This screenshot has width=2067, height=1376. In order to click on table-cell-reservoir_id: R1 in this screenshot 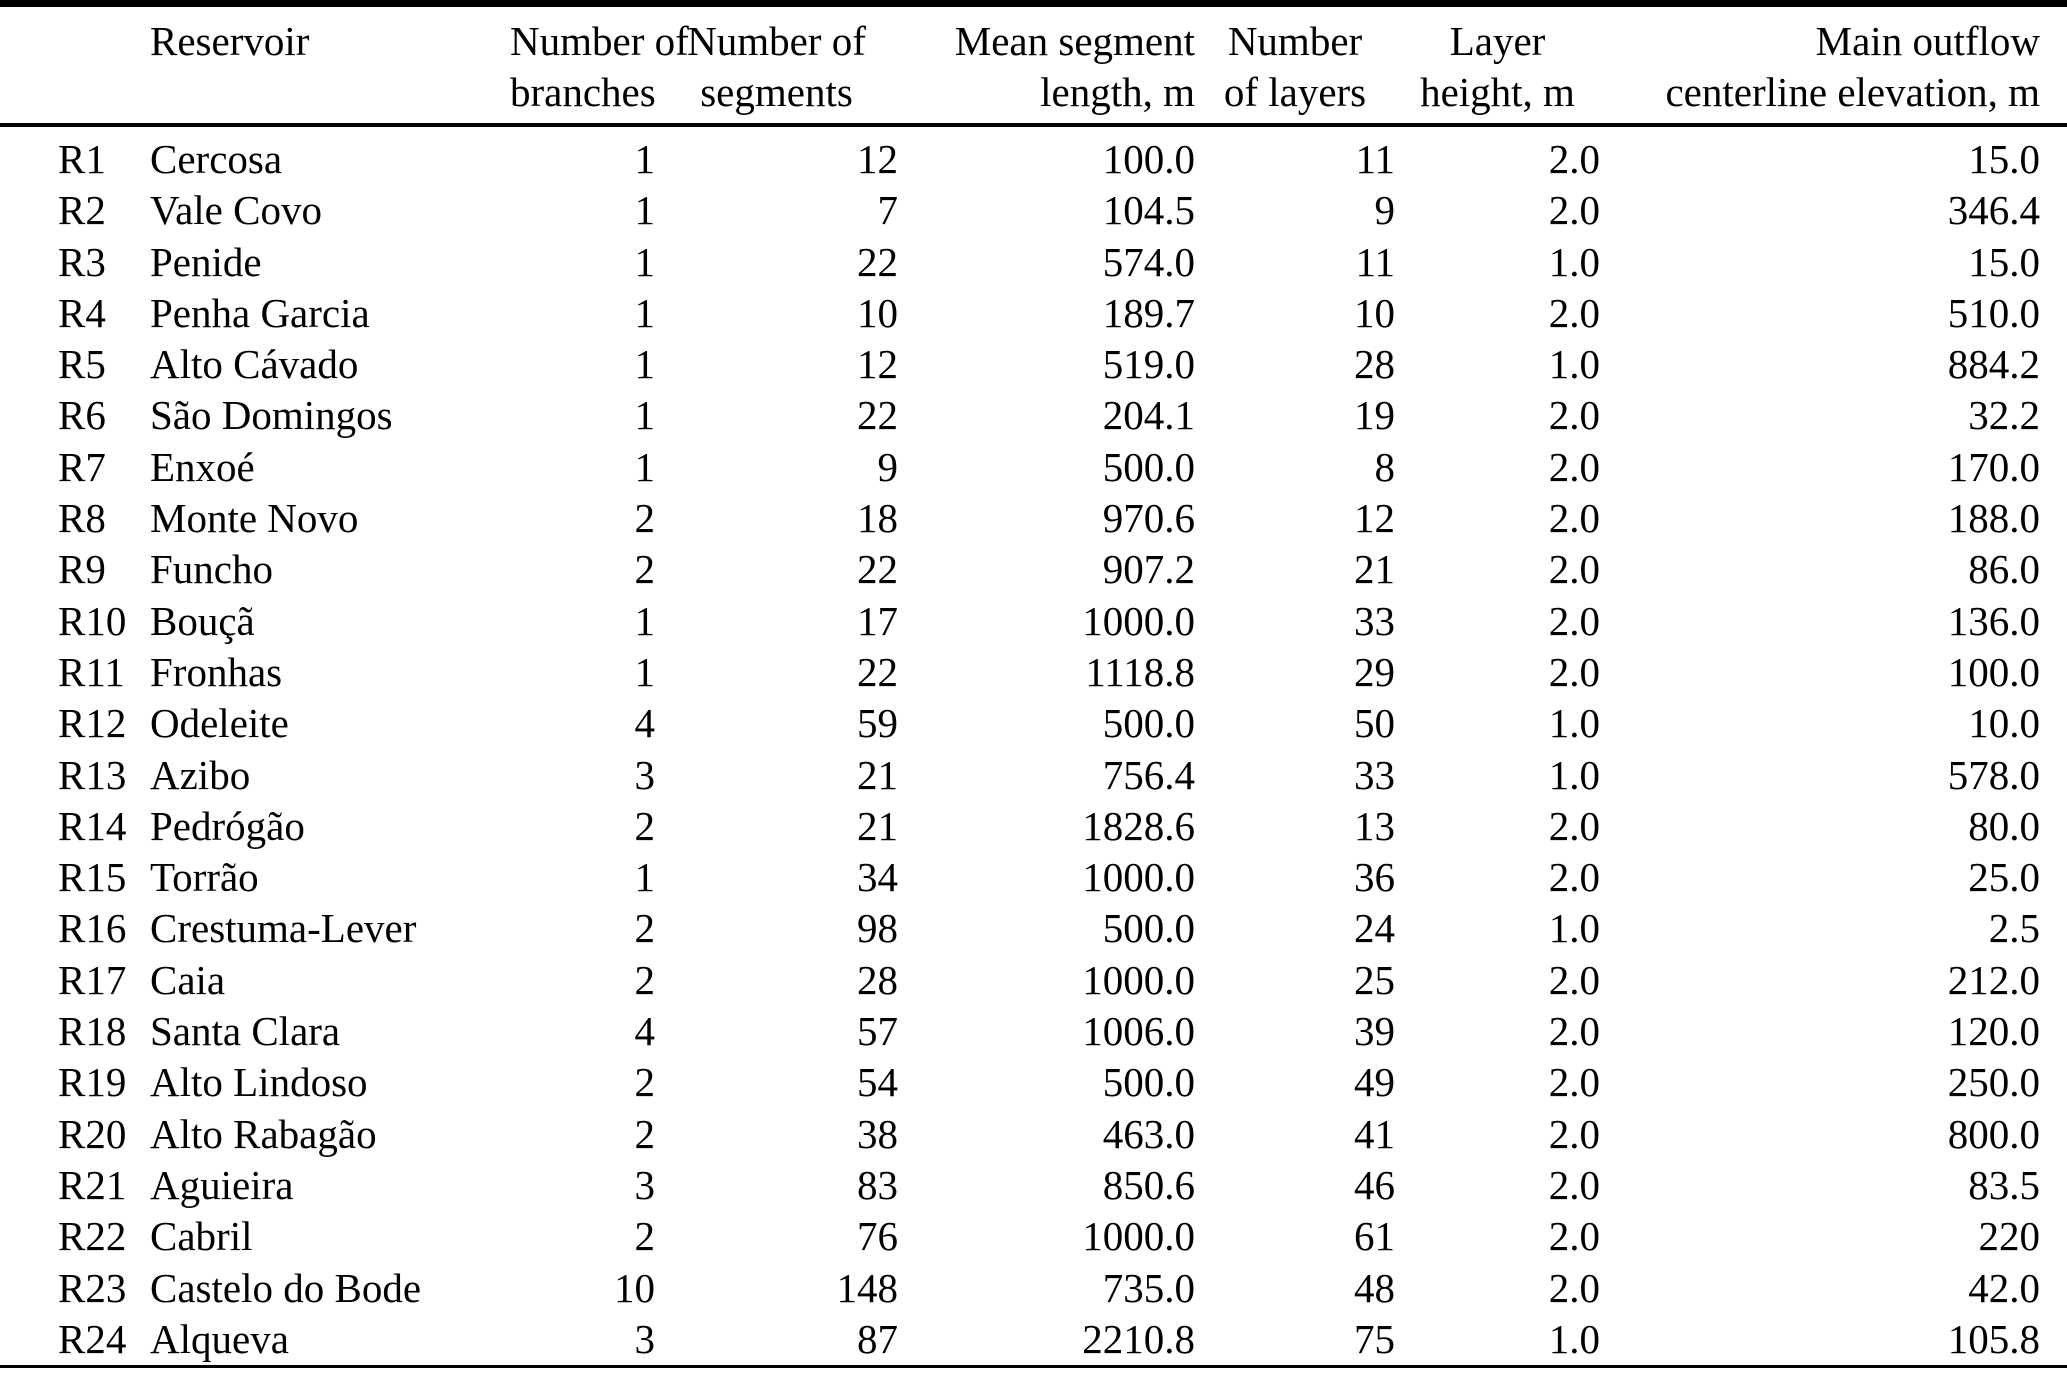, I will do `click(82, 159)`.